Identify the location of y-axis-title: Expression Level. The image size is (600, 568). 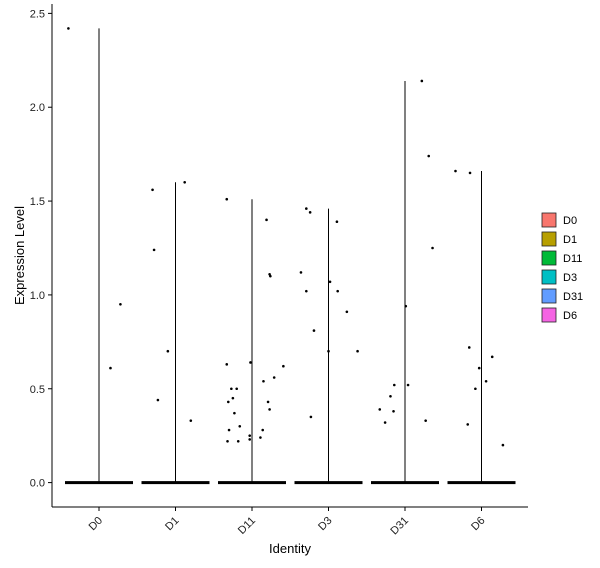
(19, 255).